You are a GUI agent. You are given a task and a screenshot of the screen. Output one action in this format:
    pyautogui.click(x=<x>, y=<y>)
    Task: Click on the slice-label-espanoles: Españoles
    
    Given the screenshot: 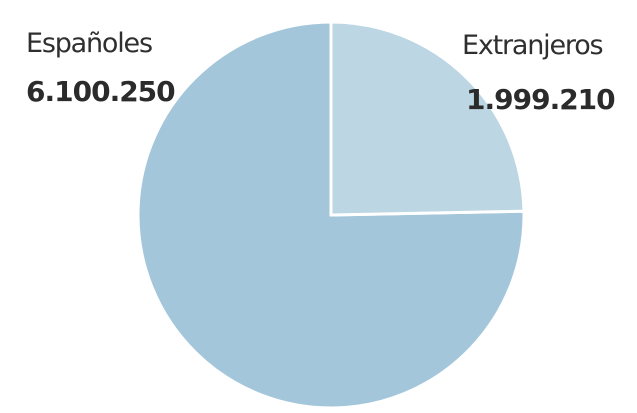 What is the action you would take?
    pyautogui.click(x=89, y=43)
    